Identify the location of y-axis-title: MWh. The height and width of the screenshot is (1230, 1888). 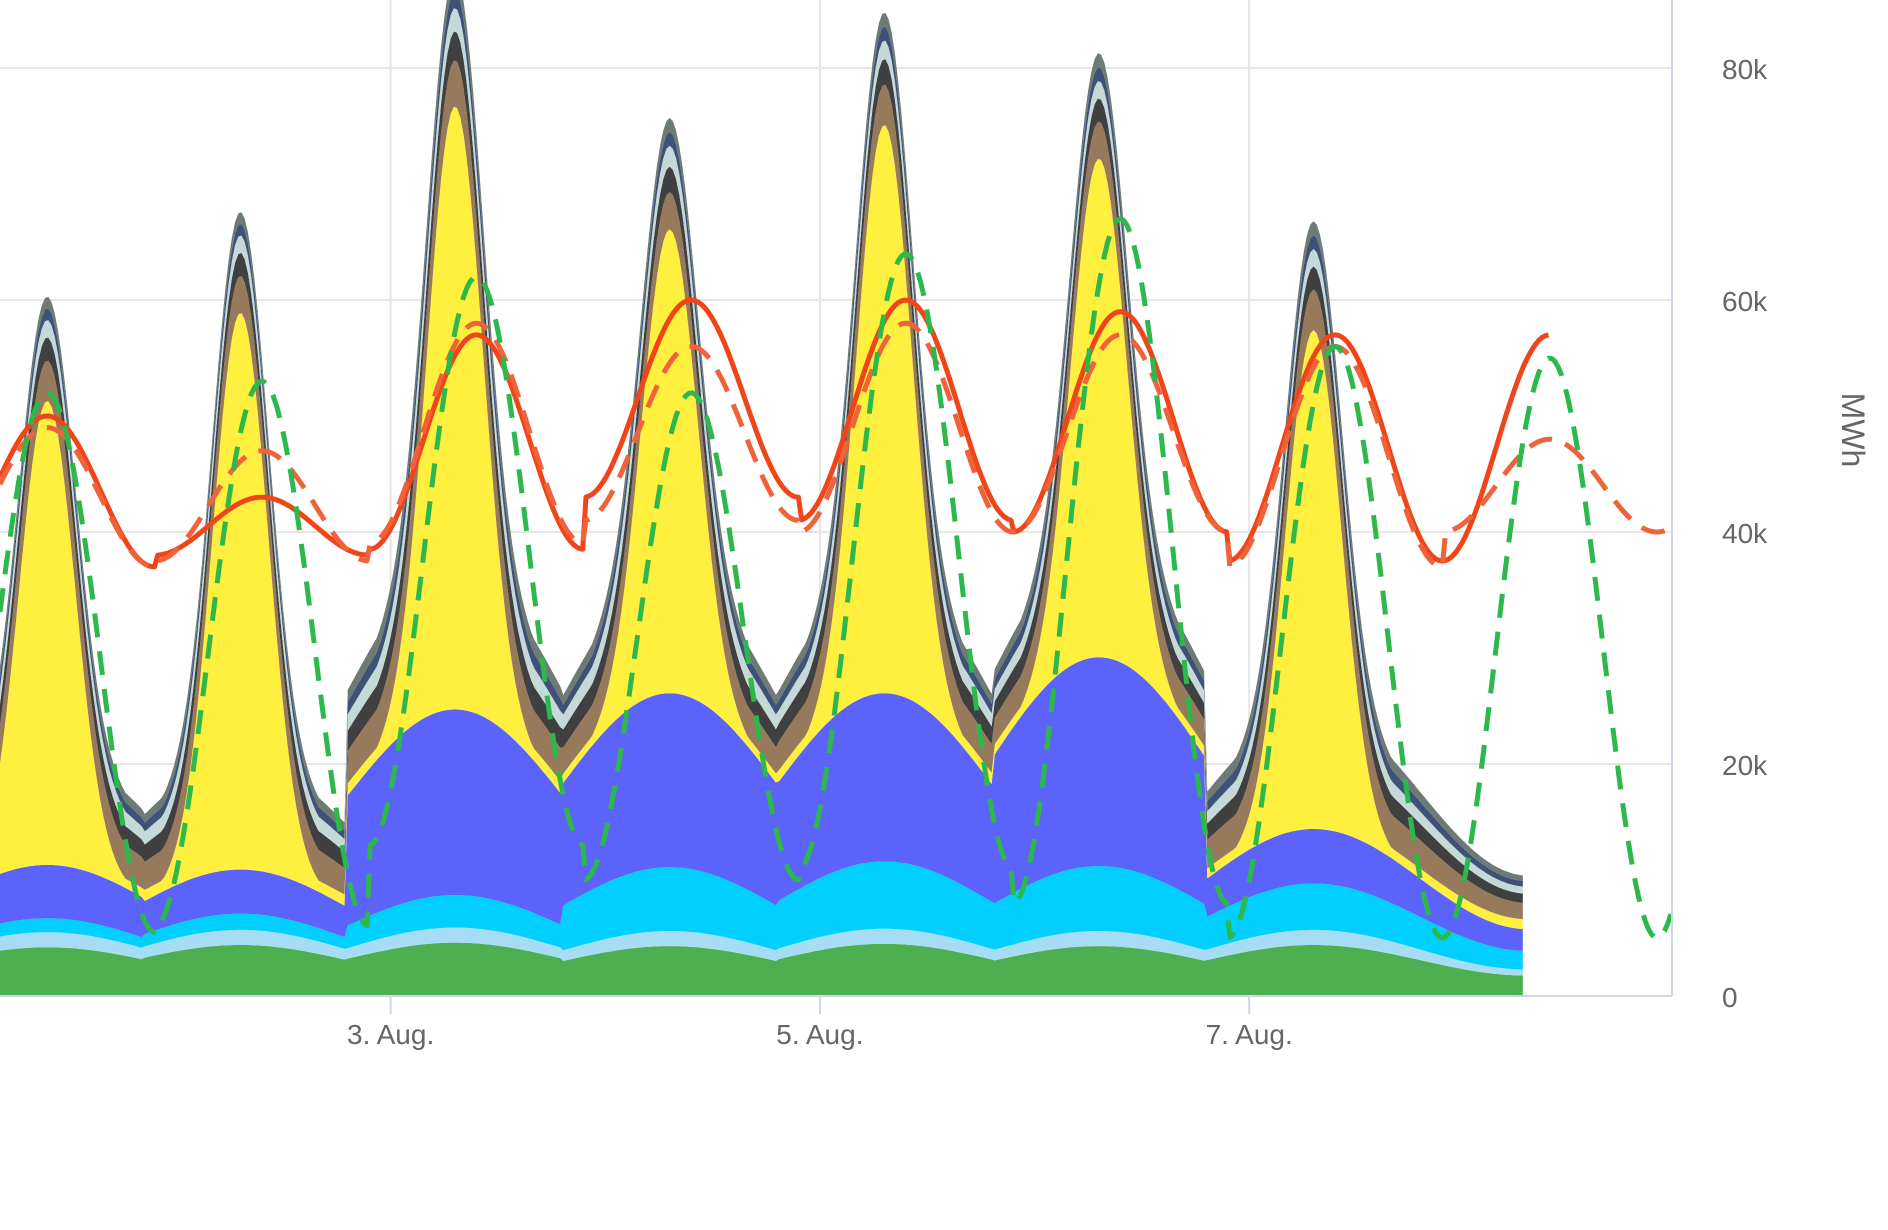
(1853, 430).